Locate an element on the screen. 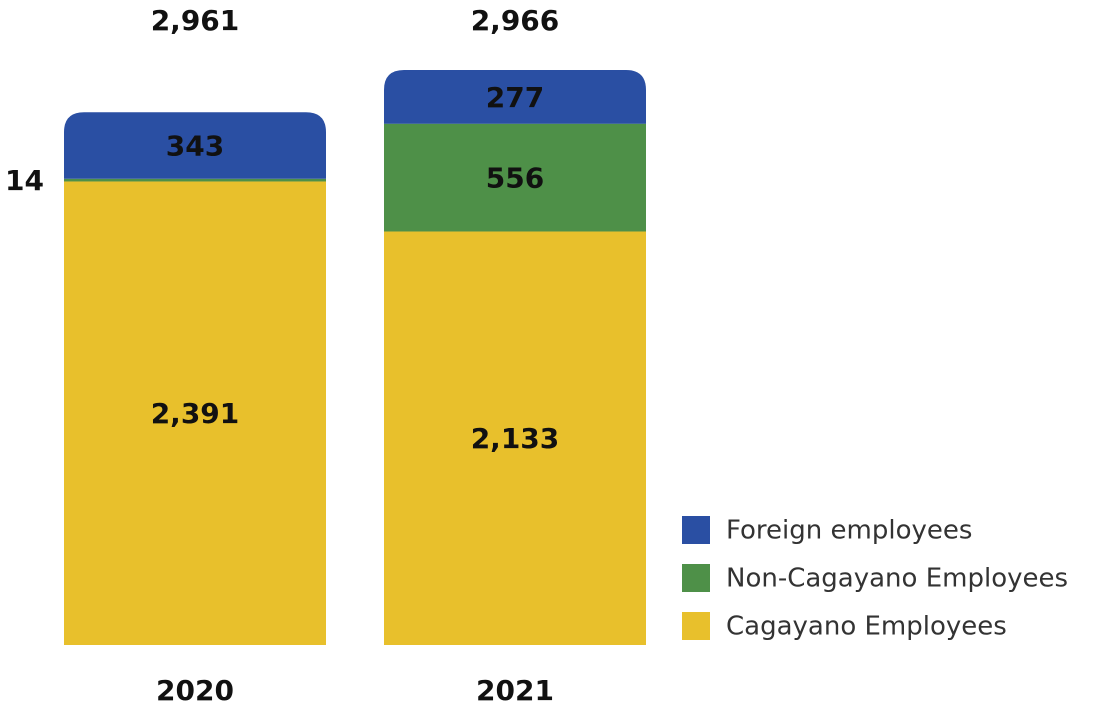 This screenshot has width=1108, height=708. data-label: 277 is located at coordinates (515, 97).